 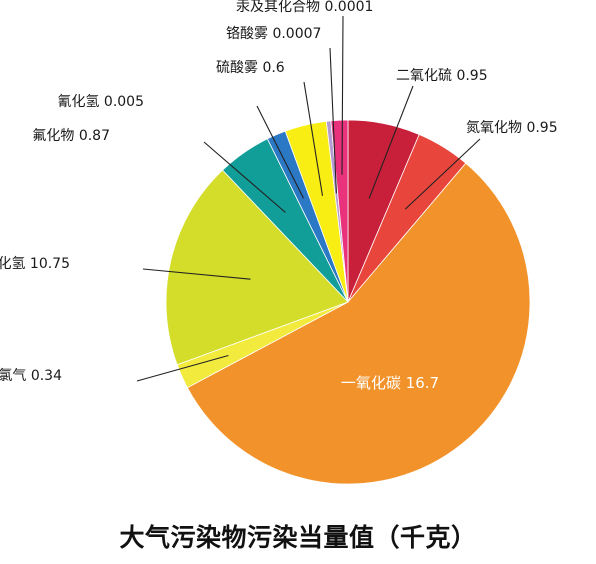 What do you see at coordinates (100, 102) in the screenshot?
I see `slice-label-7: 氰化氢 0.005` at bounding box center [100, 102].